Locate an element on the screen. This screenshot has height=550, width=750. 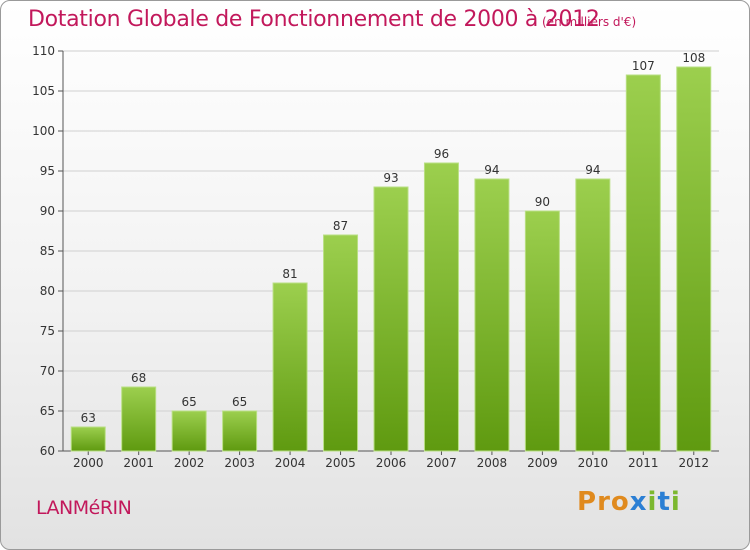
x-tick-label-2000: 2000 is located at coordinates (88, 463).